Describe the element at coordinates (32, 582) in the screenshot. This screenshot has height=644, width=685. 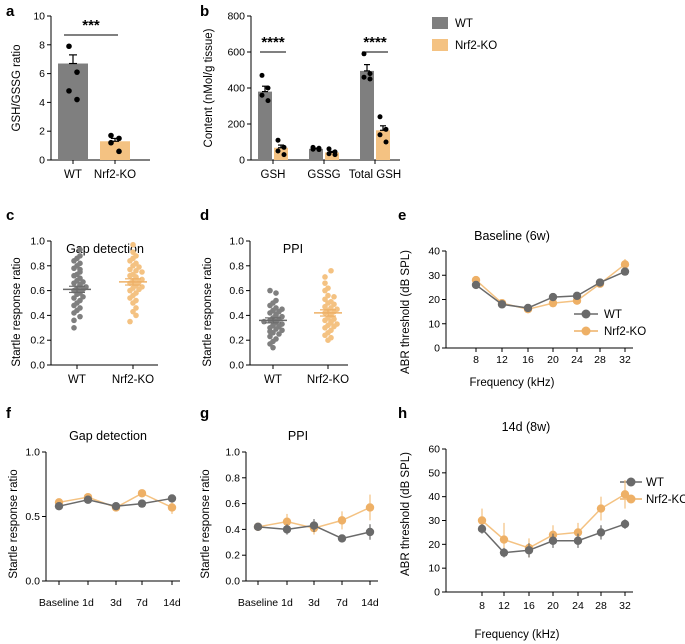
I see `y-tick-label-f: 0.0` at that location.